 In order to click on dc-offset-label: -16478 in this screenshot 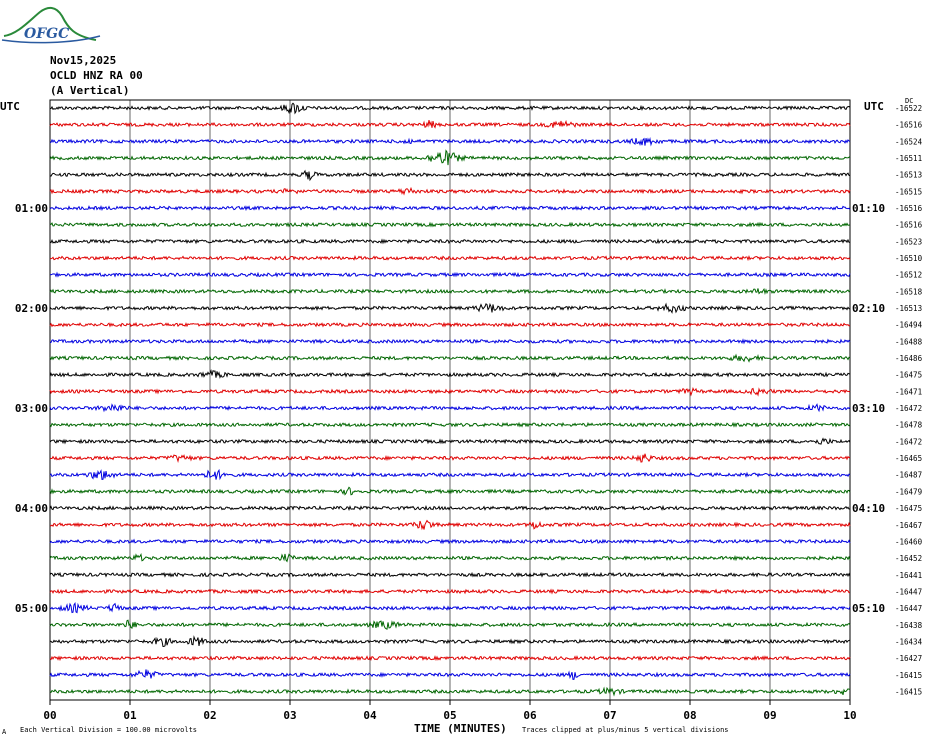, I will do `click(909, 425)`.